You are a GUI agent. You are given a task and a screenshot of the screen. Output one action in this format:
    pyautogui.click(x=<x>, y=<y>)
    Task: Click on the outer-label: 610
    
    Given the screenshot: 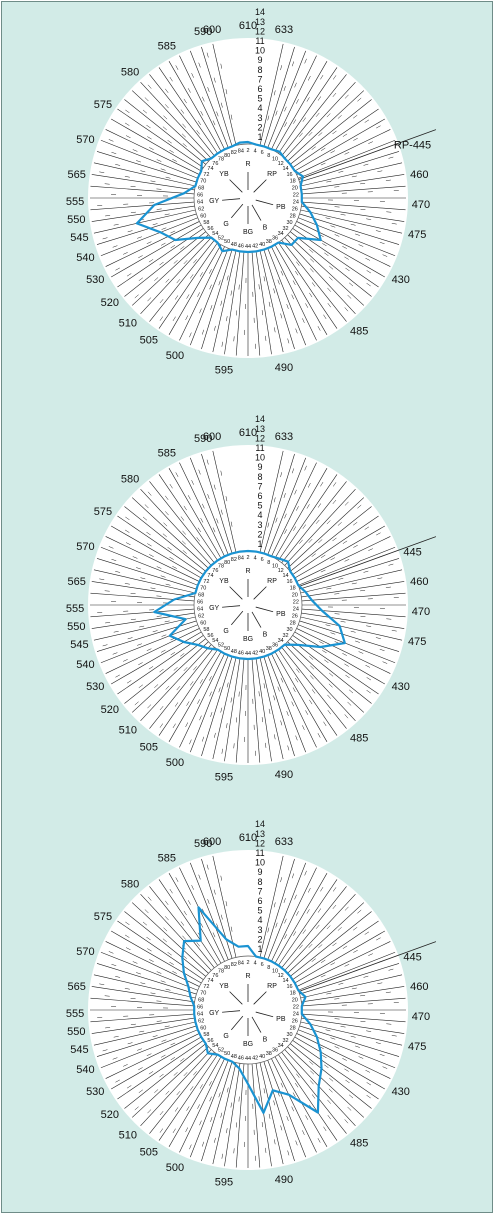 What is the action you would take?
    pyautogui.click(x=248, y=838)
    